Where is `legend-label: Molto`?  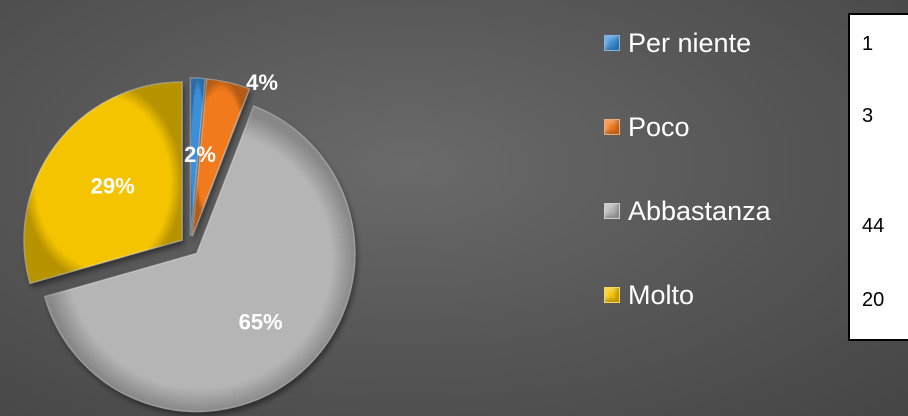
legend-label: Molto is located at coordinates (661, 294).